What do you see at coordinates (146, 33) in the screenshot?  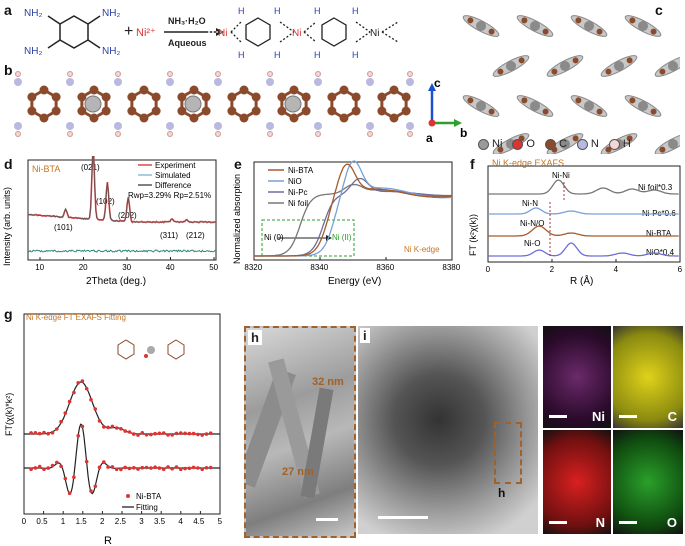 I see `ni-cation: Ni²⁺` at bounding box center [146, 33].